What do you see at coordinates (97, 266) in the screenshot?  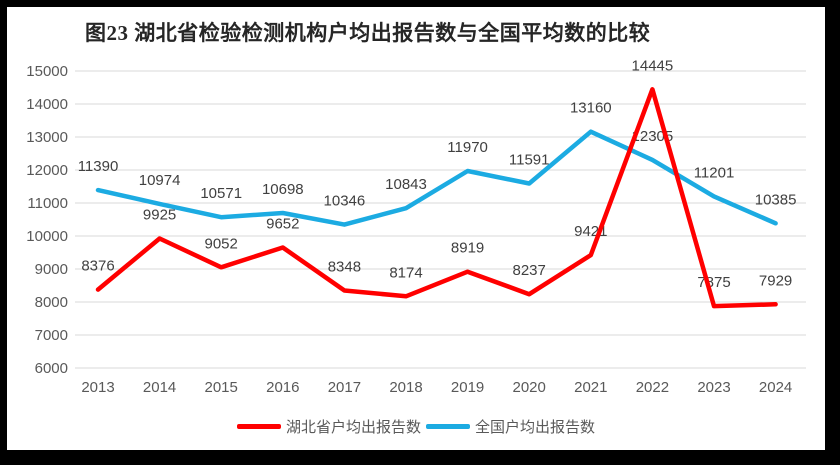 I see `data-label: 8376` at bounding box center [97, 266].